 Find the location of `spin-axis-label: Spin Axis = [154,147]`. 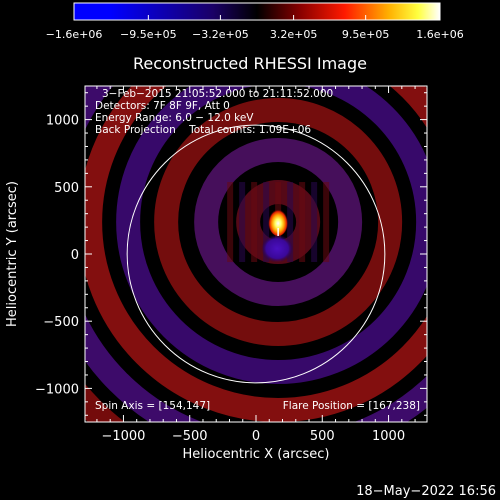

spin-axis-label: Spin Axis = [154,147] is located at coordinates (152, 406).